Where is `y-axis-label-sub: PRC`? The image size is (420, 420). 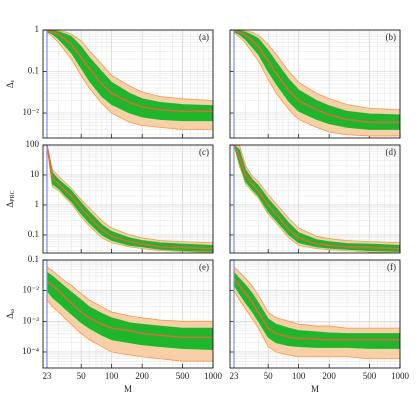 y-axis-label-sub: PRC is located at coordinates (13, 195).